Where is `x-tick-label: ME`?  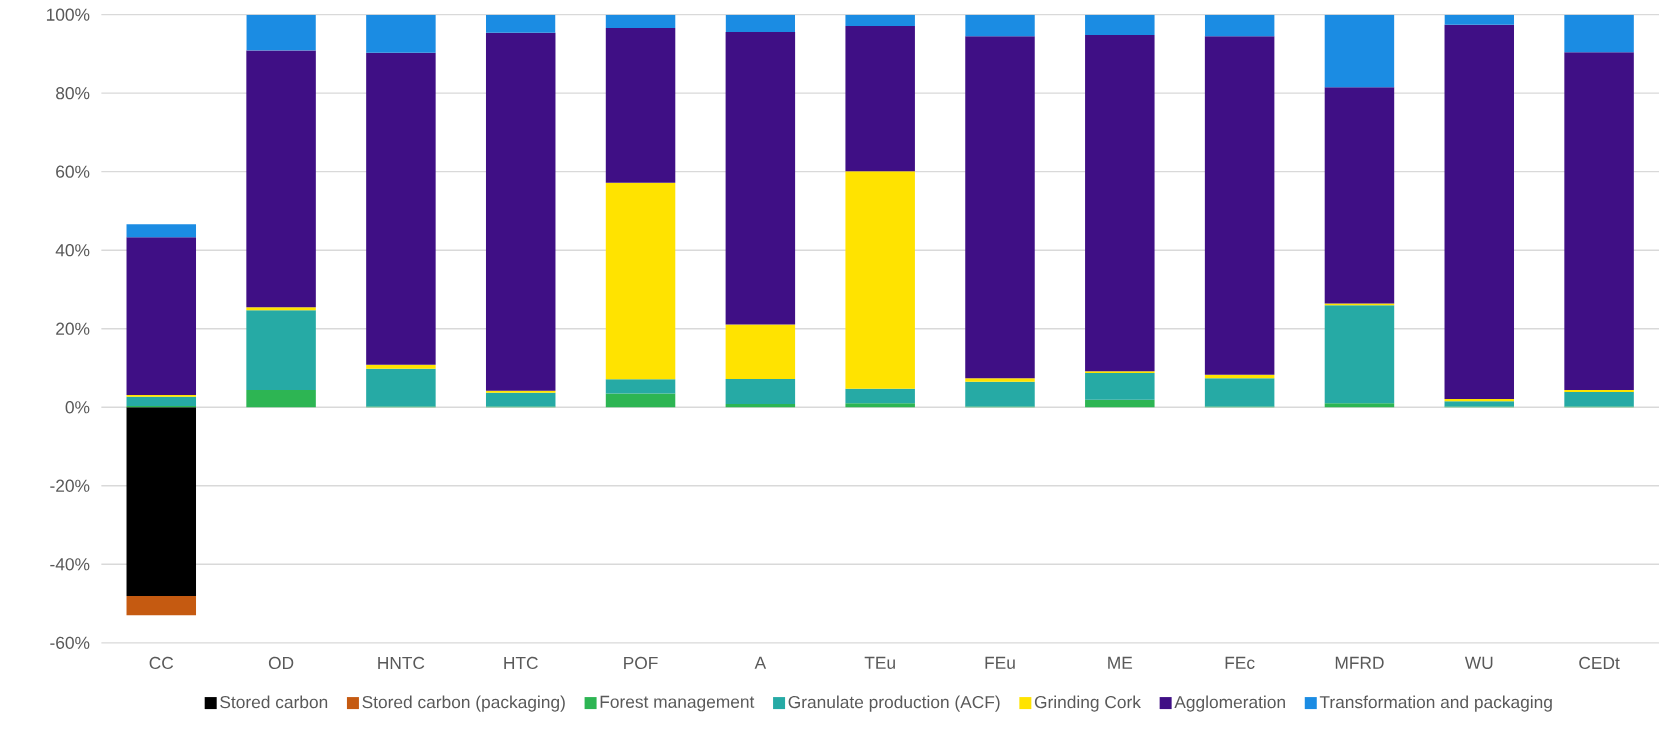
x-tick-label: ME is located at coordinates (1120, 662).